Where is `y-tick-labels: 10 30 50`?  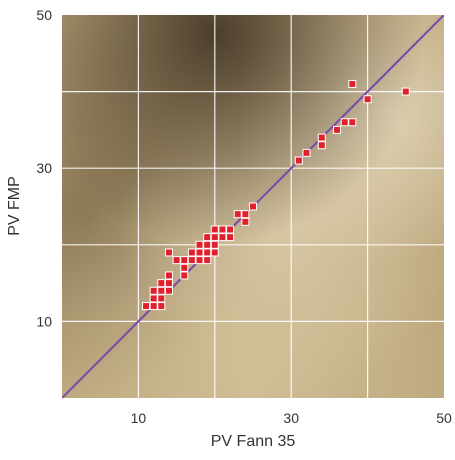 y-tick-labels: 10 30 50 is located at coordinates (44, 168).